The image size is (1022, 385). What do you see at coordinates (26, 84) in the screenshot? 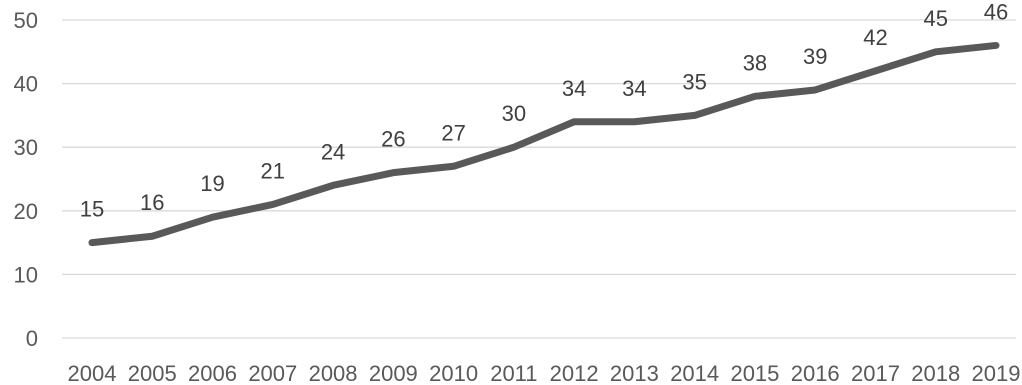
I see `y-tick-label: 40` at bounding box center [26, 84].